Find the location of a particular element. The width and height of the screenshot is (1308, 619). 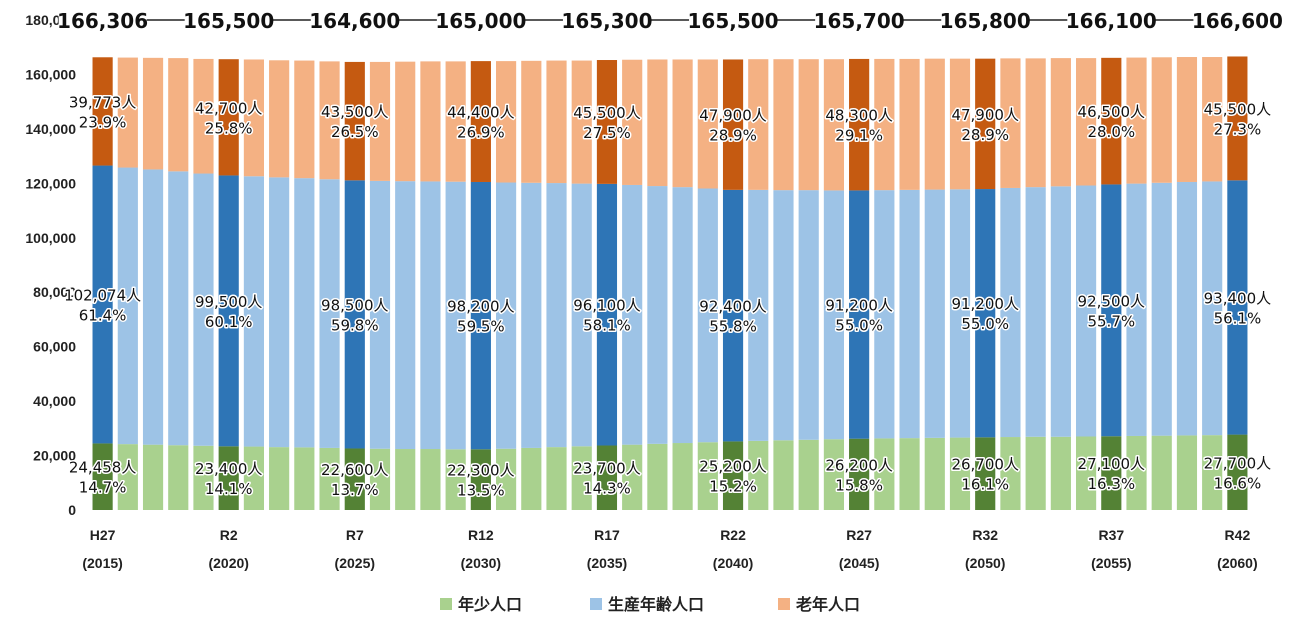

legend: 年少人口 生産年齢人口 老年人口 is located at coordinates (650, 604).